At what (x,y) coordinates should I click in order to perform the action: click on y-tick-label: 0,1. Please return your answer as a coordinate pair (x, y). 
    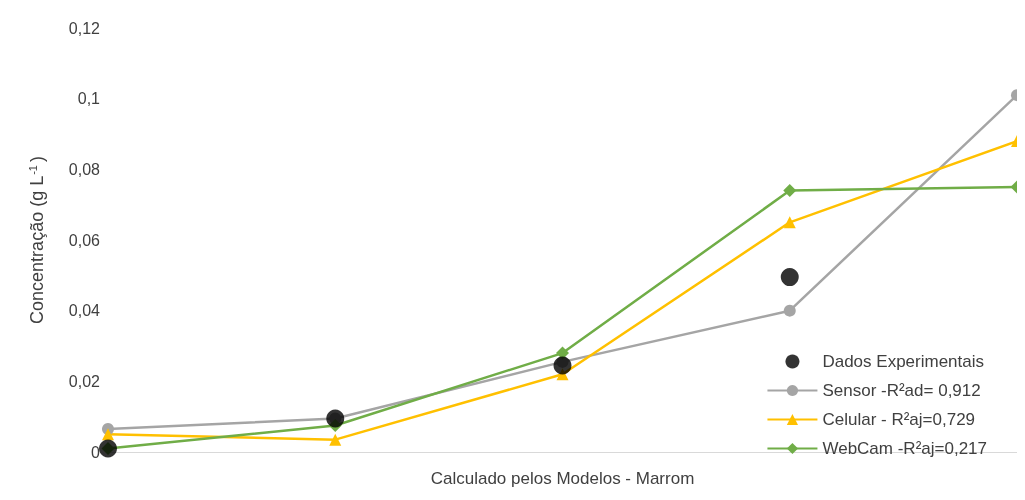
    Looking at the image, I should click on (89, 99).